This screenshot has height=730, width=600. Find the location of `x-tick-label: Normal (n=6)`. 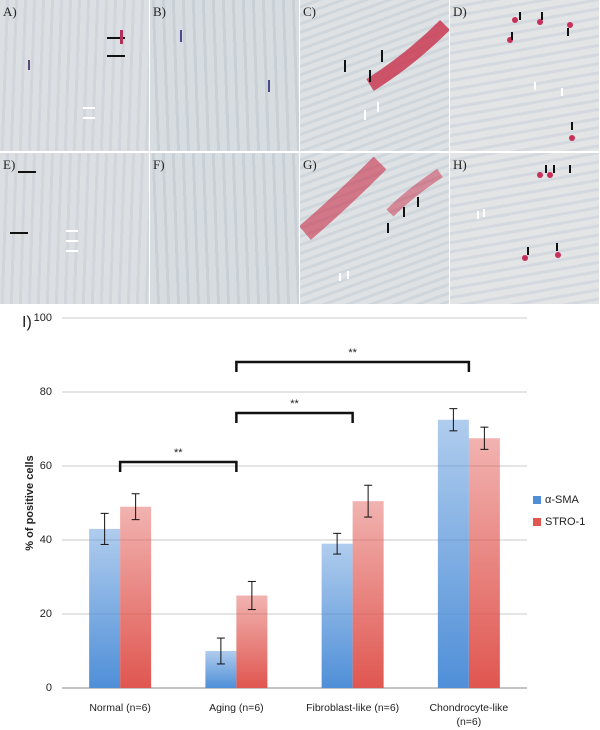

x-tick-label: Normal (n=6) is located at coordinates (120, 708).